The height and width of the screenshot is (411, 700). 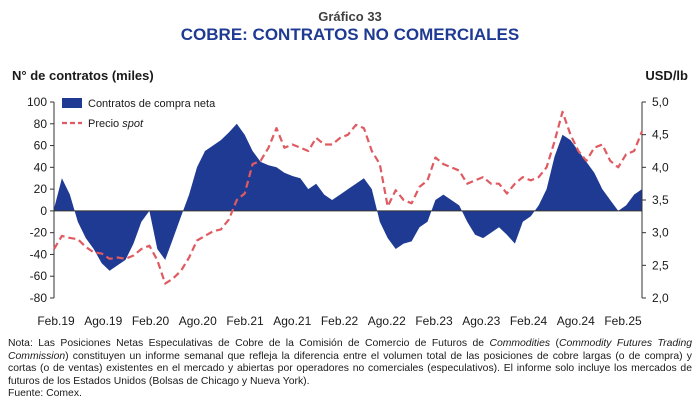 What do you see at coordinates (139, 114) in the screenshot?
I see `legend: Contratos de compra neta Precio spot` at bounding box center [139, 114].